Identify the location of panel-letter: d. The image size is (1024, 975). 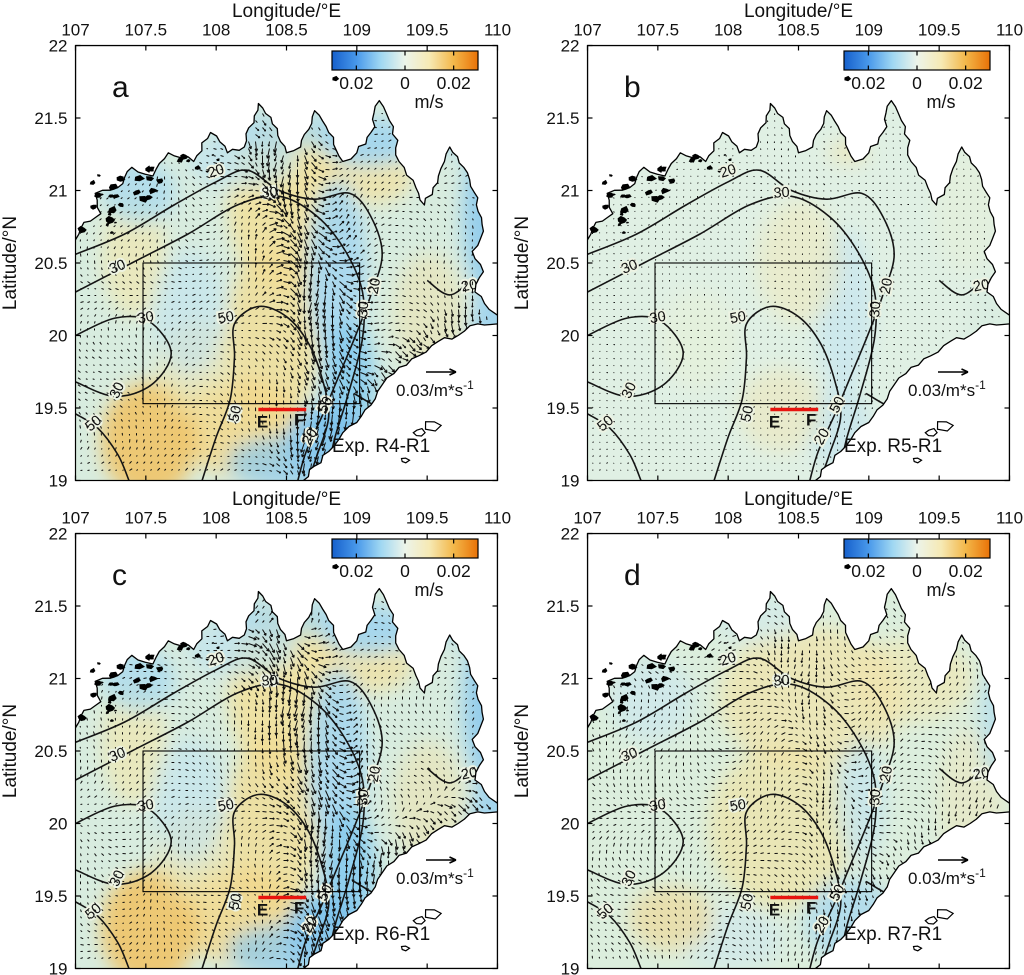
(632, 575).